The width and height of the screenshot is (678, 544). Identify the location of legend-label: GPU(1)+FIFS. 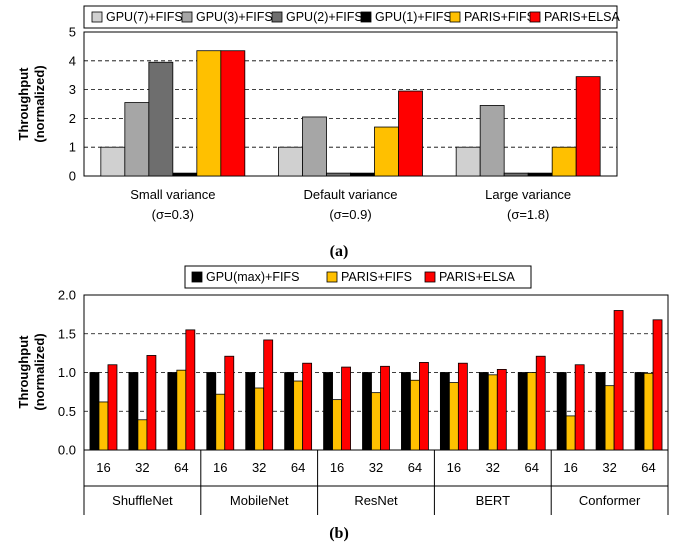
(413, 17).